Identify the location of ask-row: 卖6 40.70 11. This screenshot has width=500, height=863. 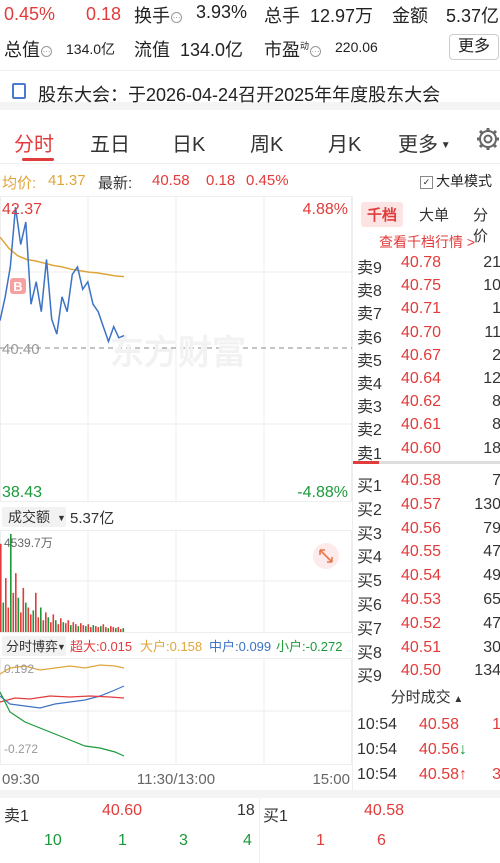
(426, 334).